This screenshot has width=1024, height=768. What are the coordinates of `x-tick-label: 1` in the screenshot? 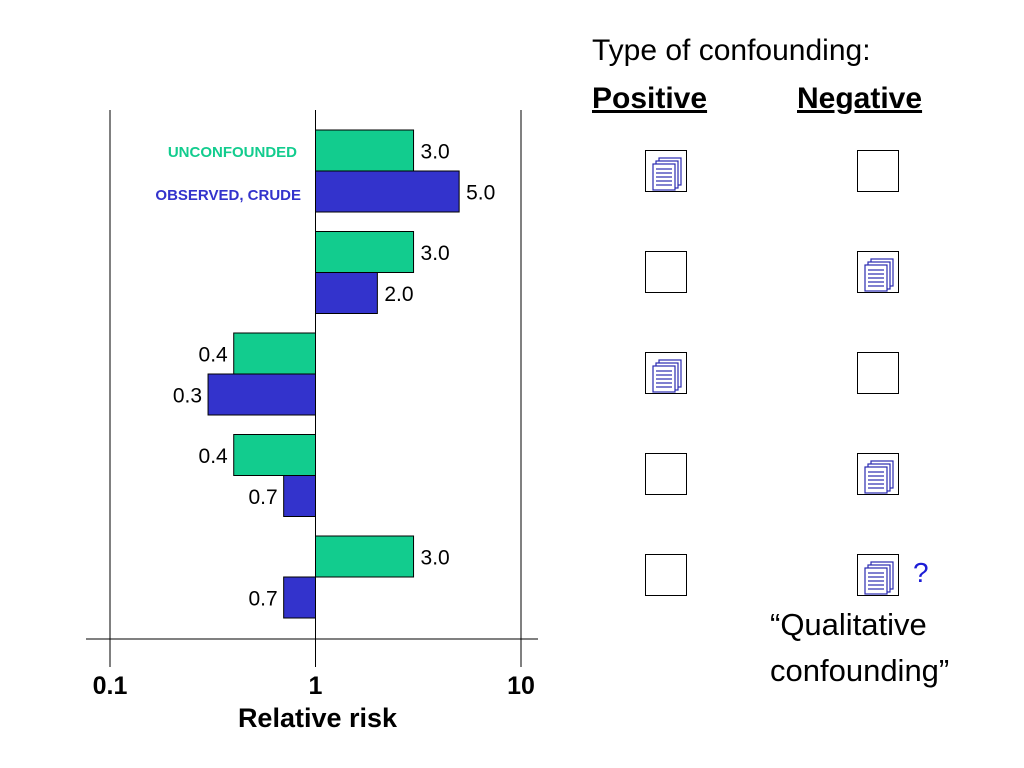 It's located at (316, 686).